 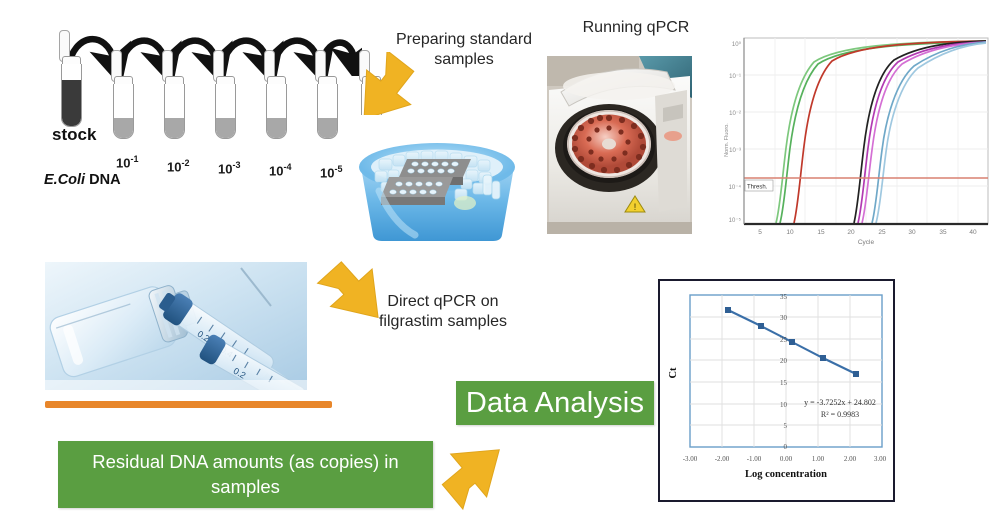 What do you see at coordinates (735, 77) in the screenshot?
I see `svg-text: 10⁻¹` at bounding box center [735, 77].